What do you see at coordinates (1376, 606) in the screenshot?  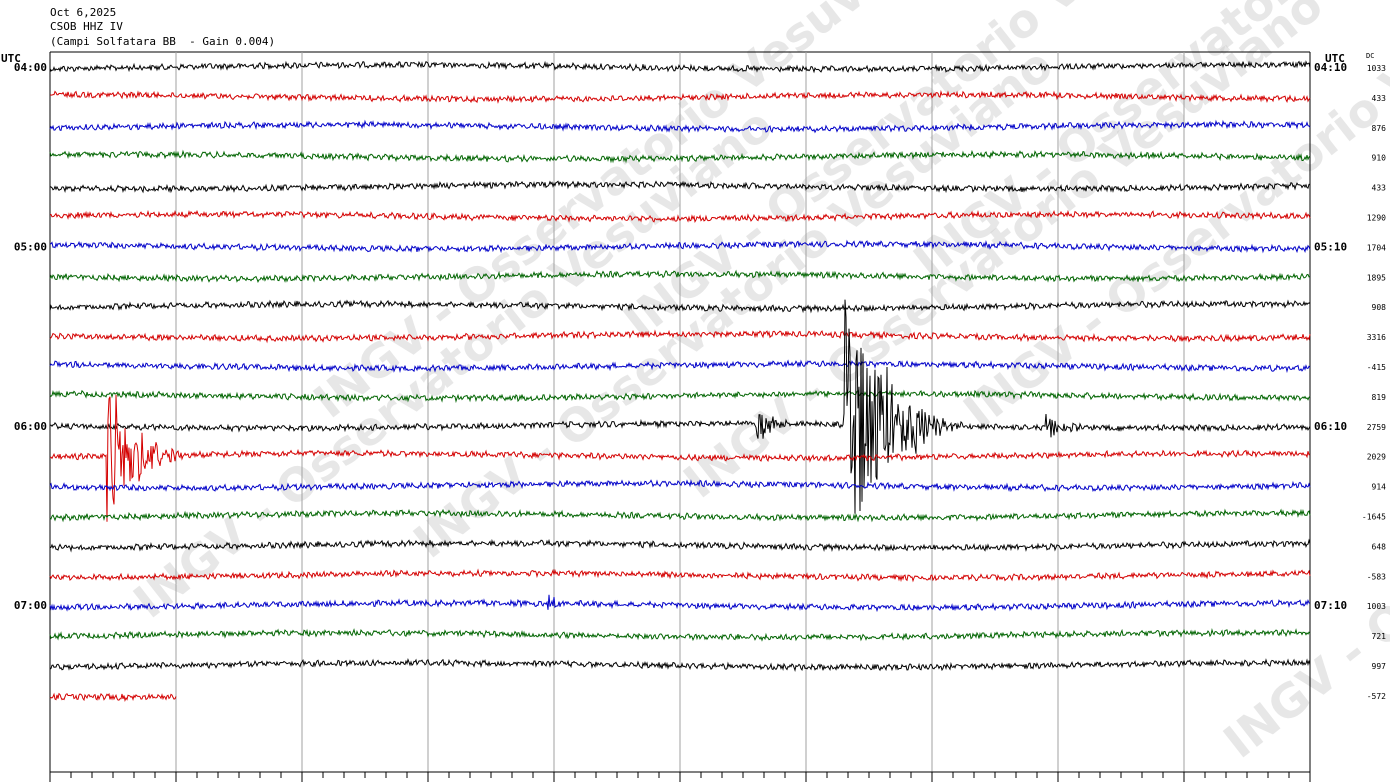 I see `dc-value: 1003` at bounding box center [1376, 606].